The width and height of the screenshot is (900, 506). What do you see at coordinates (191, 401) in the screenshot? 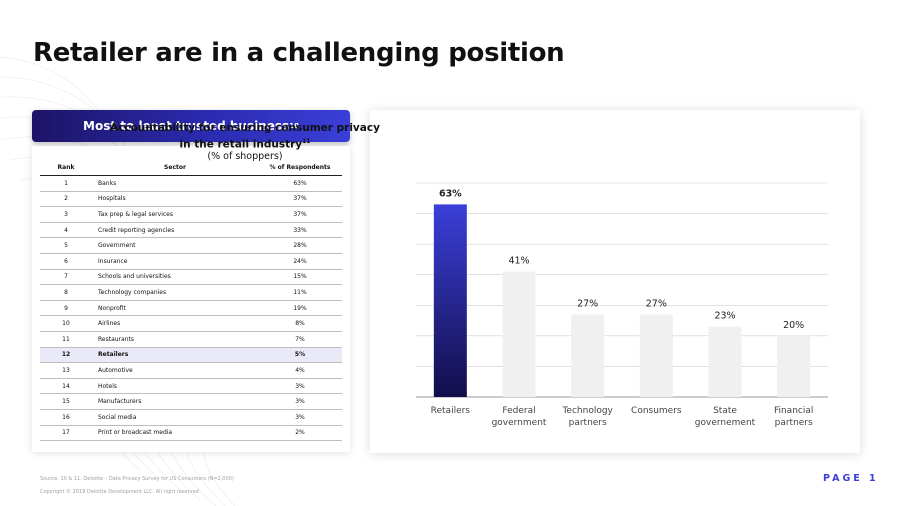
I see `table-row: 15 Manufacturers 3%` at bounding box center [191, 401].